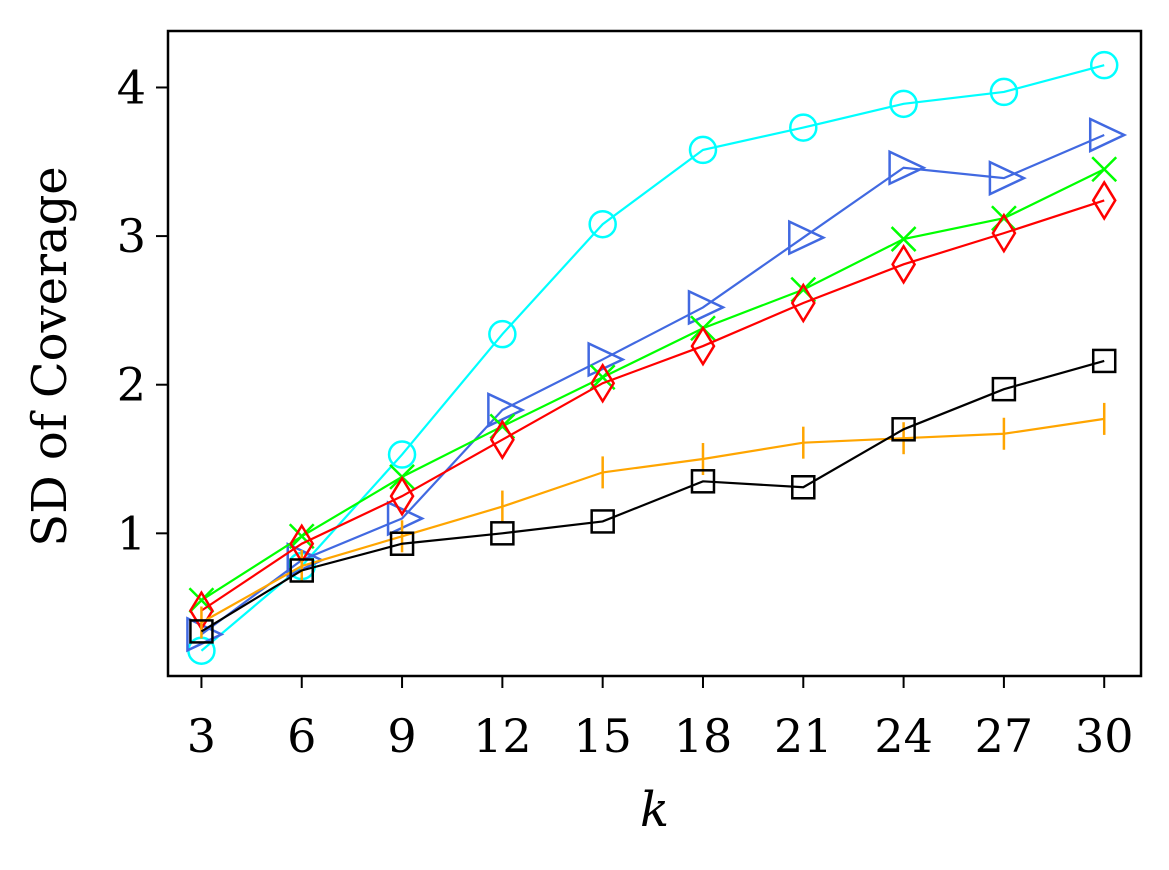  I want to click on x-tick-label: 18, so click(703, 736).